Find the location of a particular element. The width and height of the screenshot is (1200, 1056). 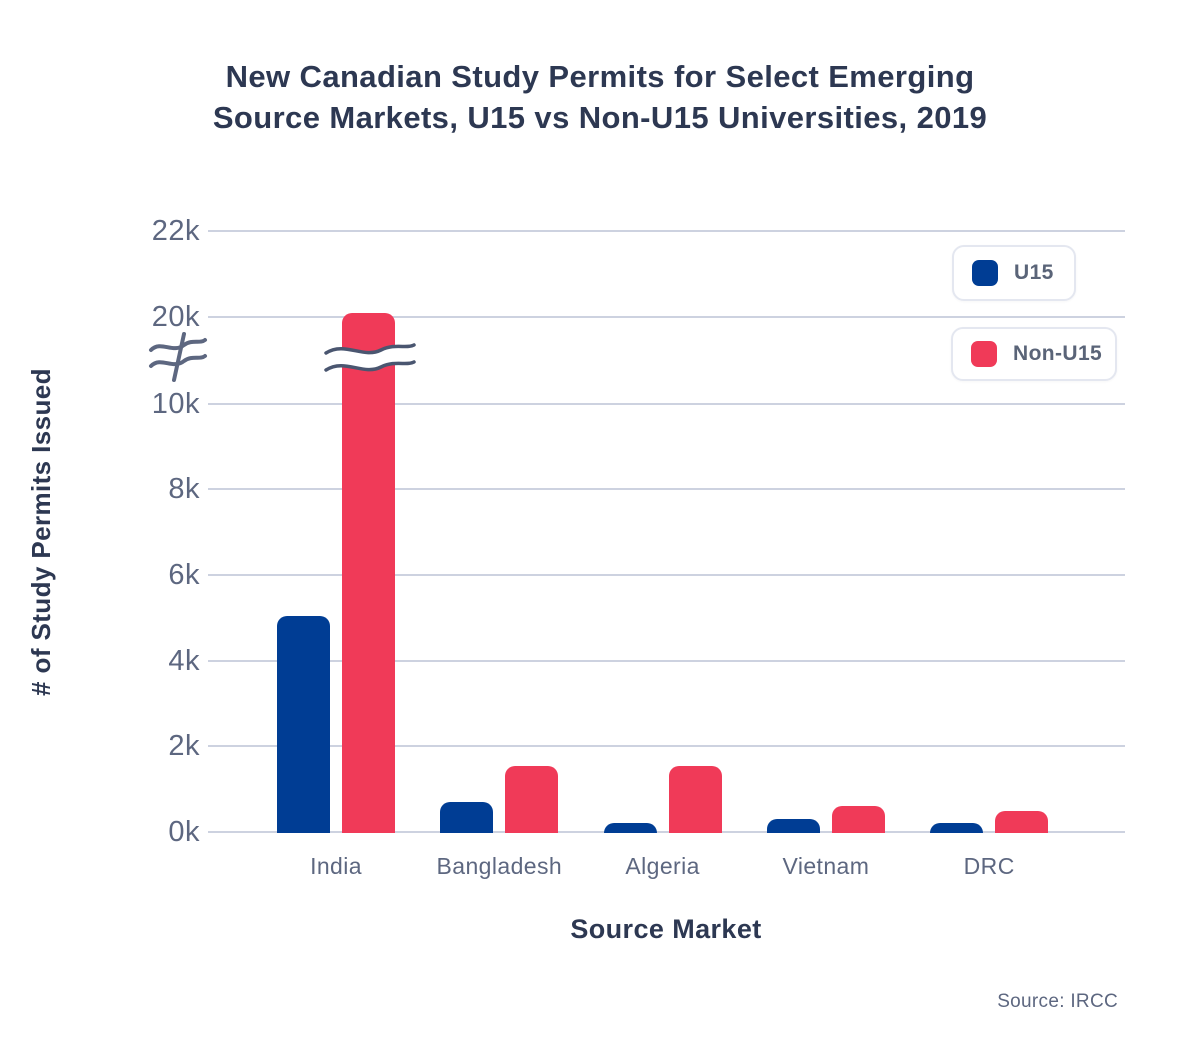

legend-label-u15: U15 is located at coordinates (1034, 272).